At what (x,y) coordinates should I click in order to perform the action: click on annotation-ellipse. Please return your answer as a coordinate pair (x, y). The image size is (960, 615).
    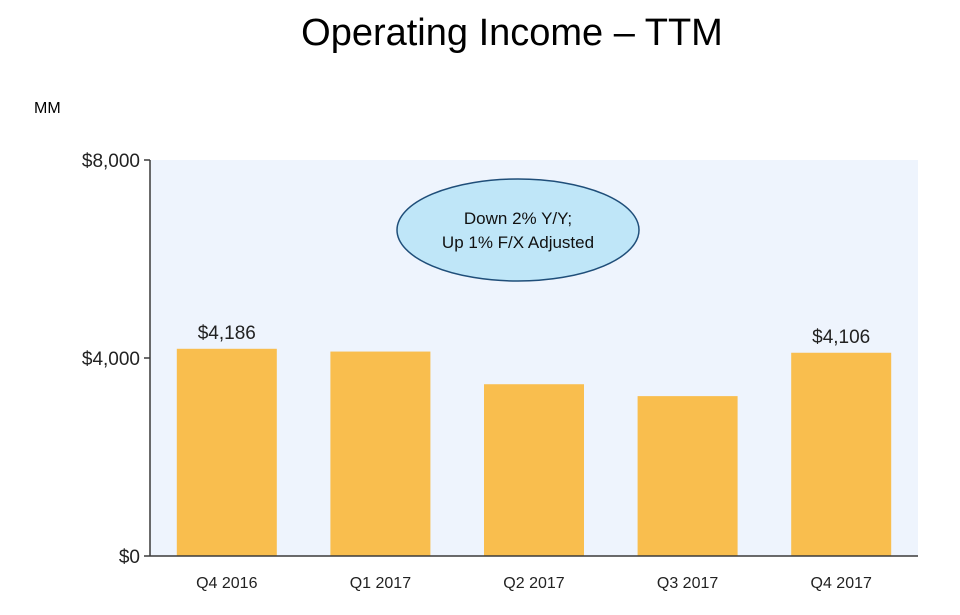
    Looking at the image, I should click on (518, 230).